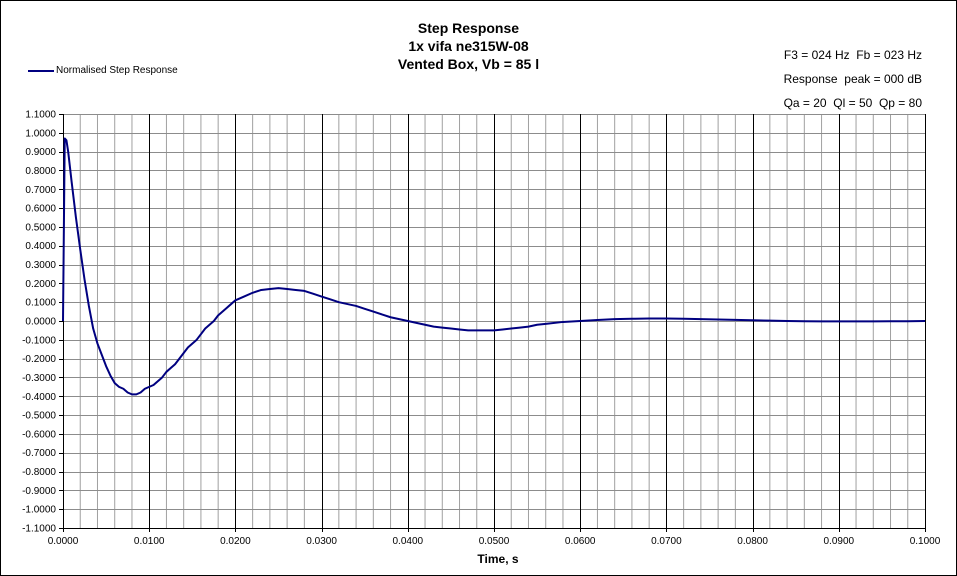 The width and height of the screenshot is (957, 576). What do you see at coordinates (40, 246) in the screenshot?
I see `y-tick-label: 0.4000` at bounding box center [40, 246].